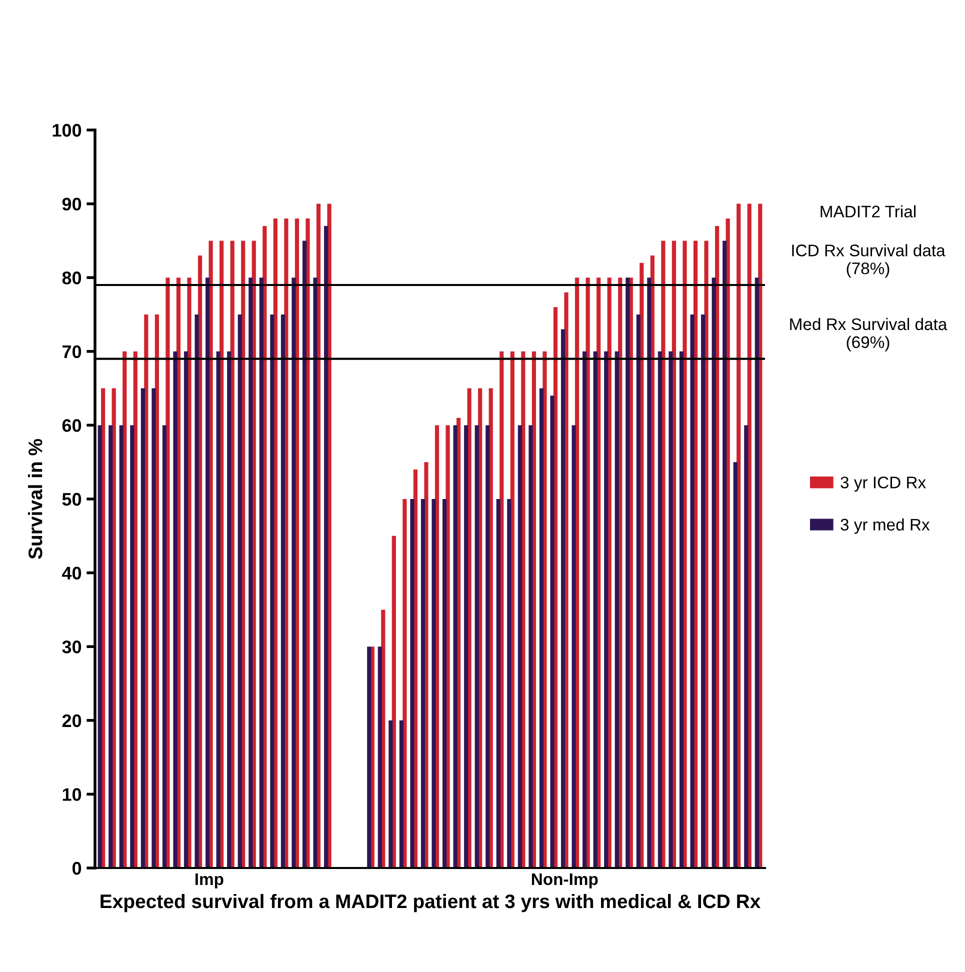 This screenshot has height=972, width=965. What do you see at coordinates (209, 880) in the screenshot?
I see `x-tick-label: Imp` at bounding box center [209, 880].